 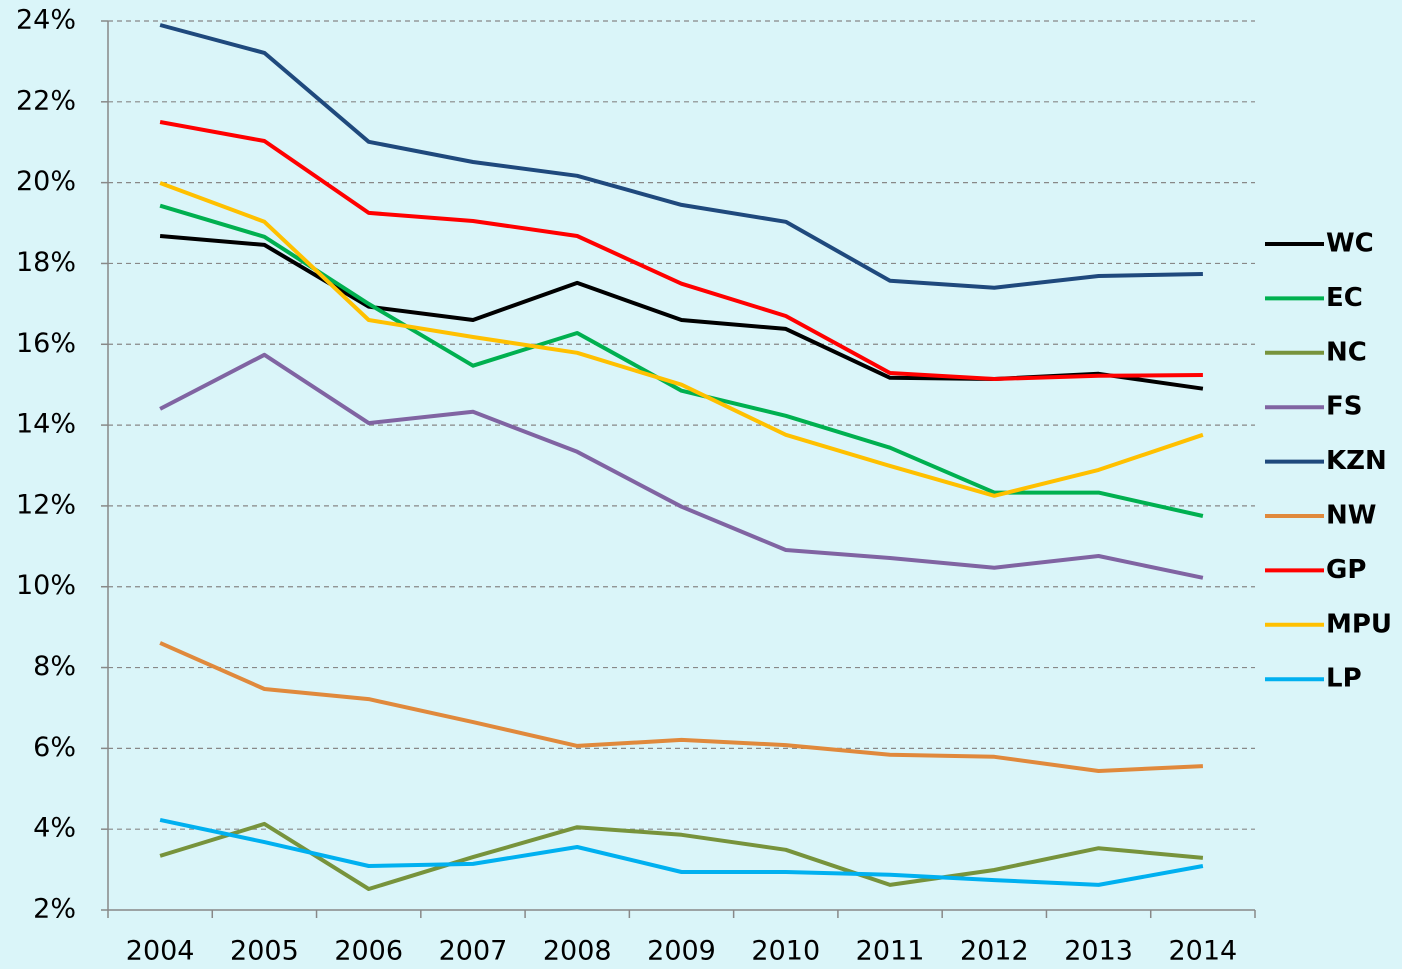 What do you see at coordinates (368, 951) in the screenshot?
I see `x-tick-label: 2006` at bounding box center [368, 951].